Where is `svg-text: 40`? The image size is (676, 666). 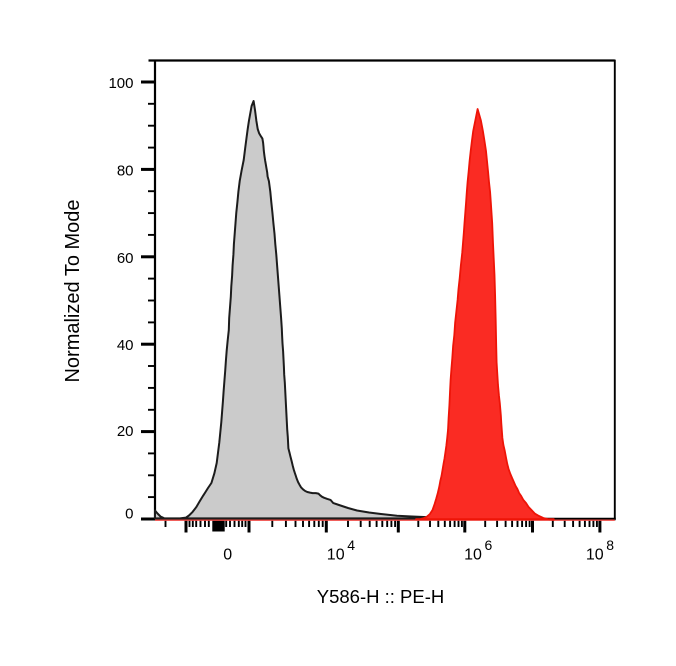 svg-text: 40 is located at coordinates (125, 345).